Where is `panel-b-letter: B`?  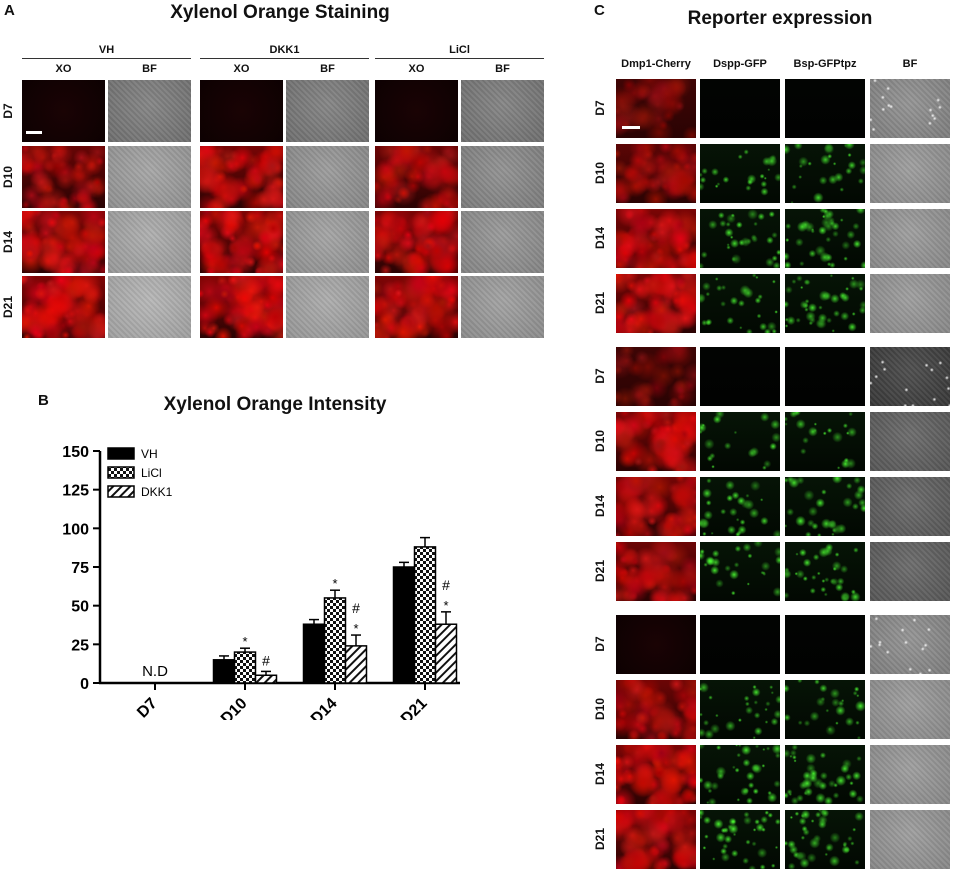 panel-b-letter: B is located at coordinates (43, 400).